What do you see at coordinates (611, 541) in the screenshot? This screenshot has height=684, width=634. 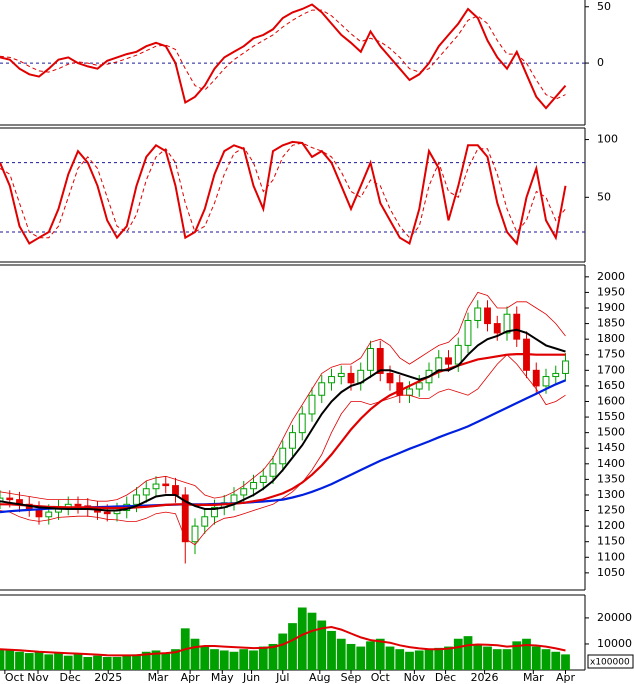 I see `y-tick-label: 1150` at bounding box center [611, 541].